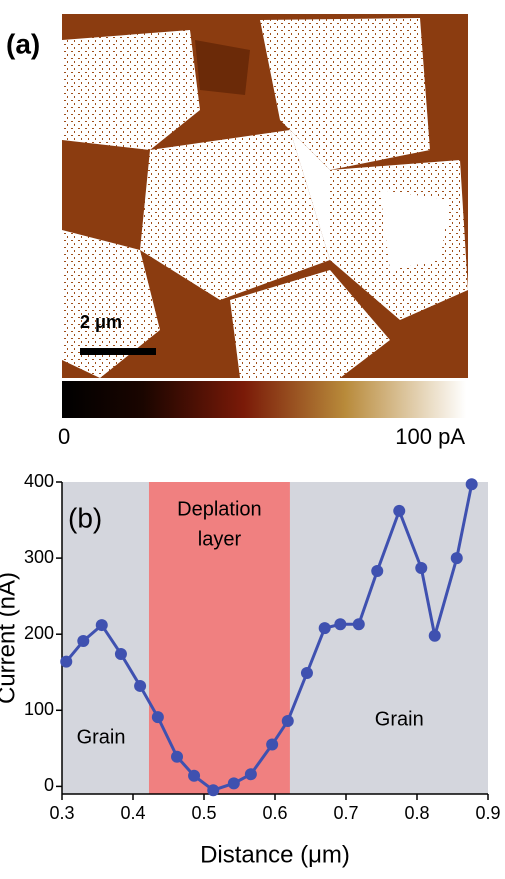  What do you see at coordinates (487, 813) in the screenshot?
I see `x-tick-label: 0.9` at bounding box center [487, 813].